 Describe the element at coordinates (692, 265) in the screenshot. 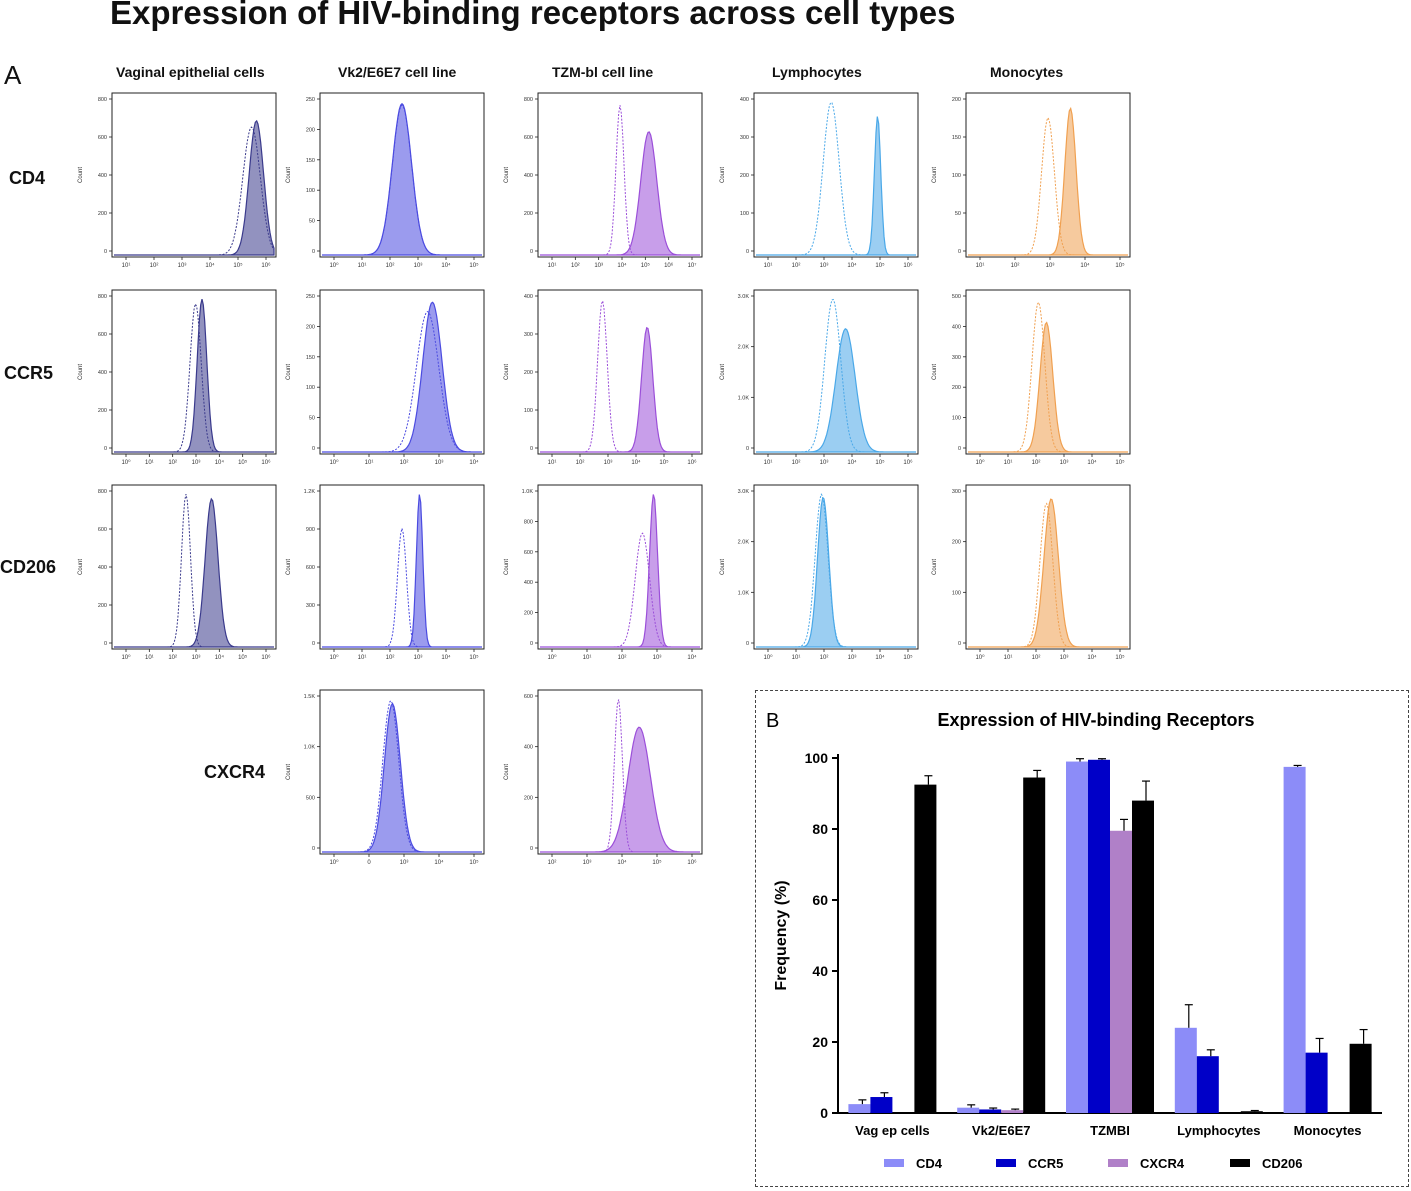

I see `x-tick-label: 10⁷` at that location.